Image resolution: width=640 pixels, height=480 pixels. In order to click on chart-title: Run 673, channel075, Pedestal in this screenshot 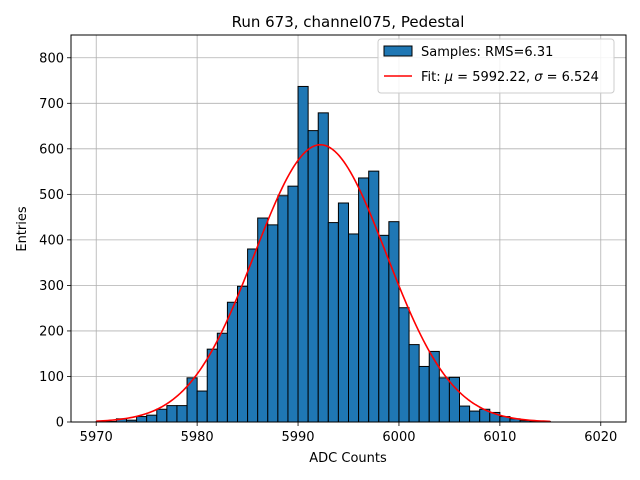, I will do `click(348, 22)`.